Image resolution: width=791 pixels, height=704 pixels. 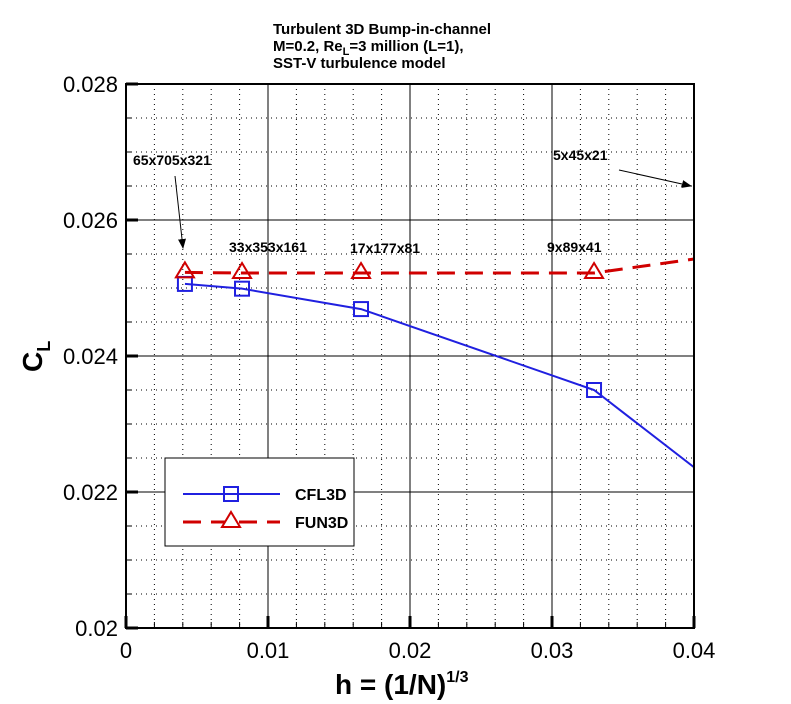 What do you see at coordinates (90, 84) in the screenshot?
I see `y-tick-label: 0.028` at bounding box center [90, 84].